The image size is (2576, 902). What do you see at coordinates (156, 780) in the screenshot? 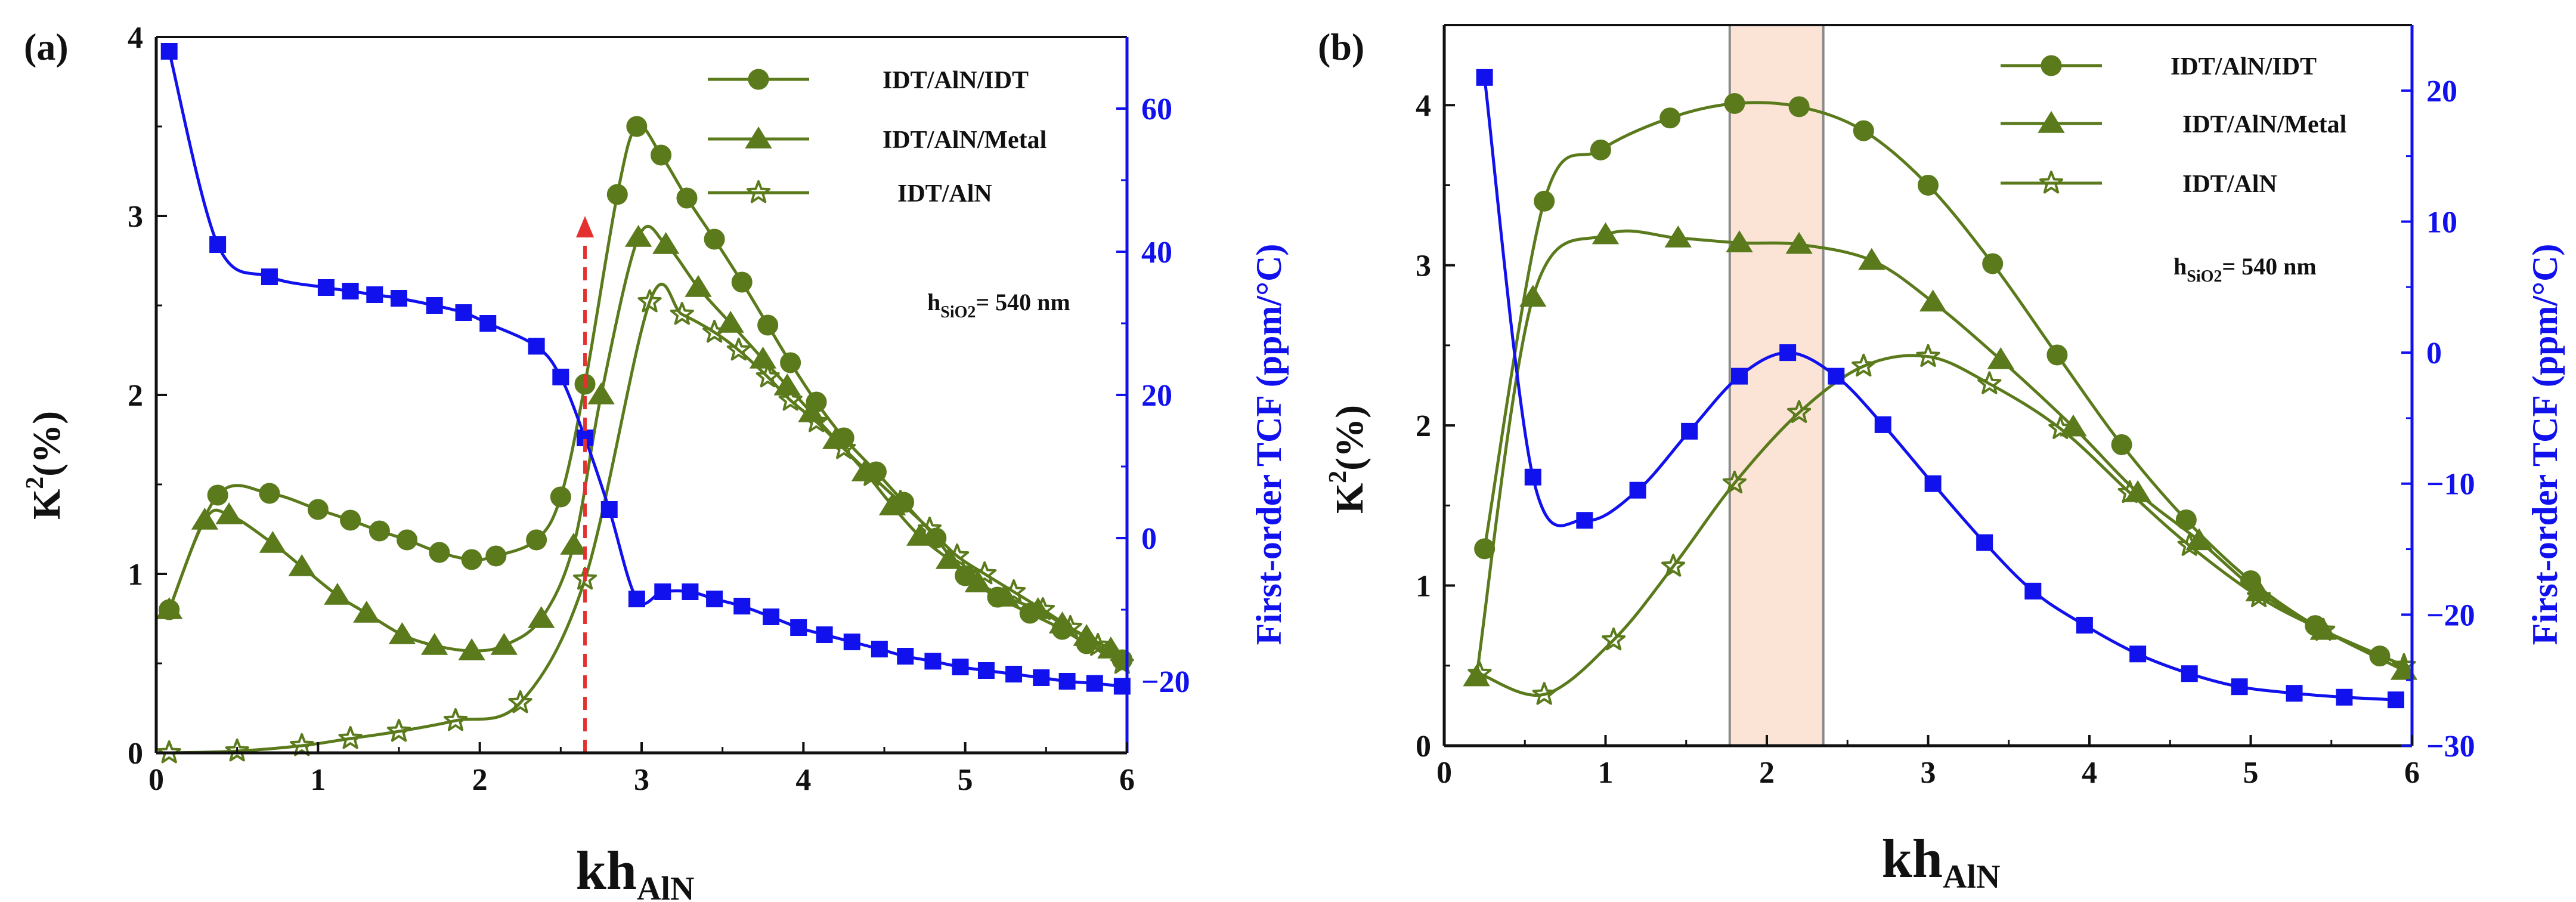
I see `a-x-tick-label-0: 0` at bounding box center [156, 780].